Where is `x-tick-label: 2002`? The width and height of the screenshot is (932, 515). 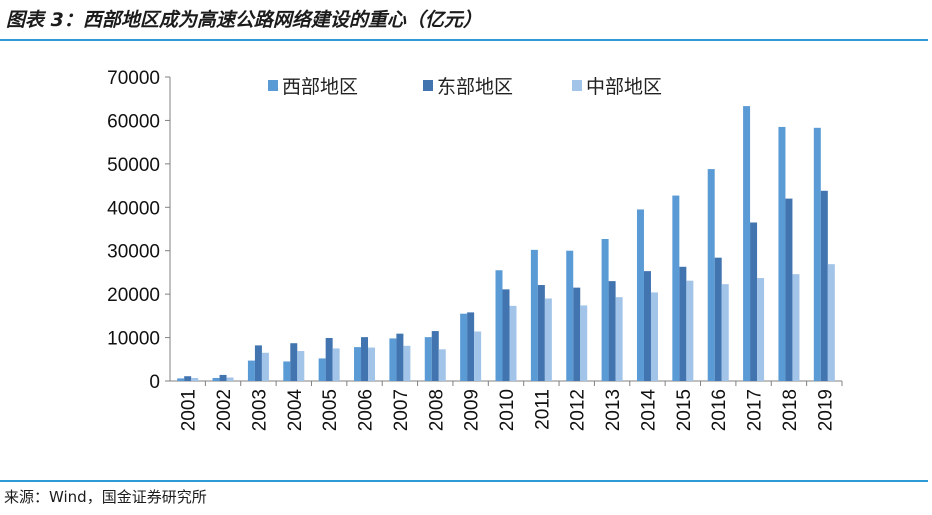
x-tick-label: 2002 is located at coordinates (224, 410).